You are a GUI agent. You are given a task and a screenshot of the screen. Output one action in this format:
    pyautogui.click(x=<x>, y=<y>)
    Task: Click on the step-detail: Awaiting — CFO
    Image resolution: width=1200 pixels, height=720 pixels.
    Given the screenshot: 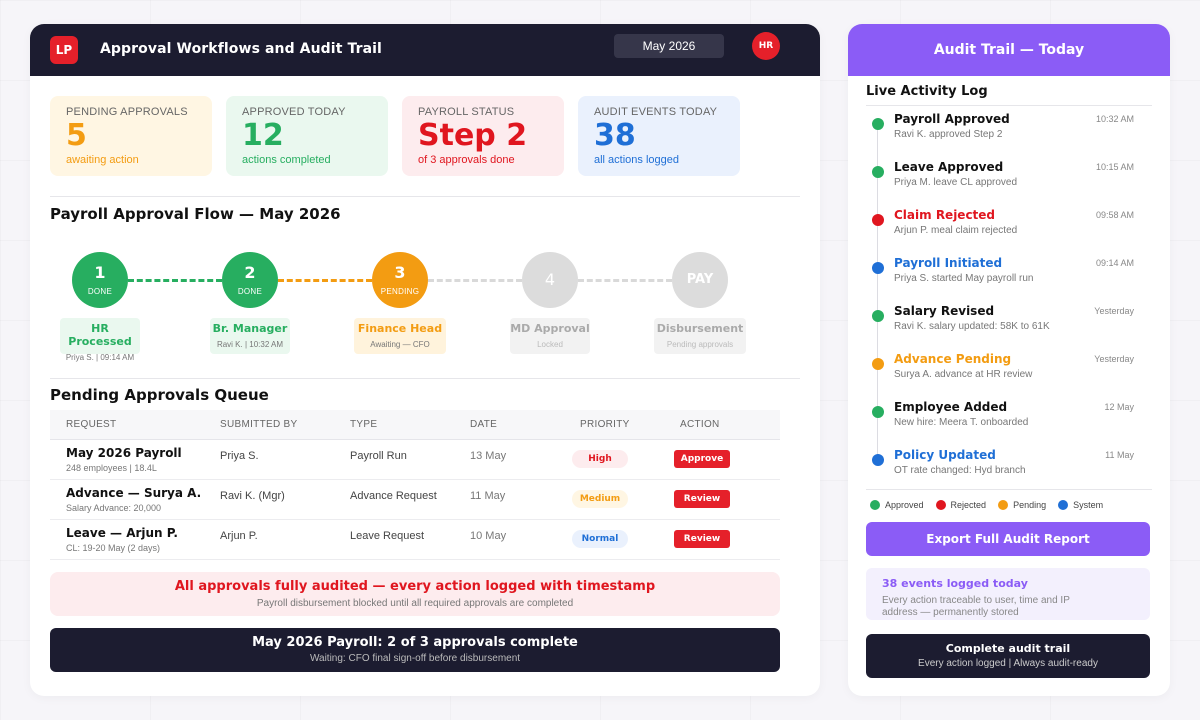 What is the action you would take?
    pyautogui.click(x=400, y=344)
    